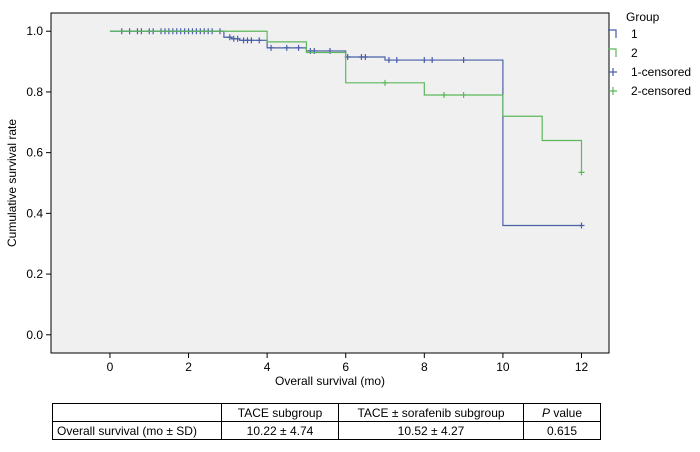  Describe the element at coordinates (34, 92) in the screenshot. I see `y-tick-label: 0.8` at that location.